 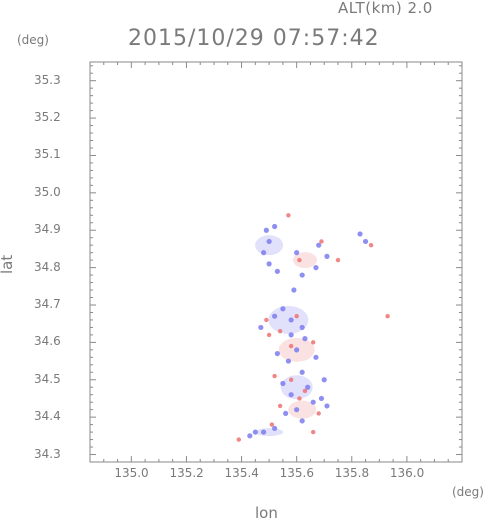 I want to click on timestamp-title: 2015/10/29 07:57:42, so click(x=254, y=38).